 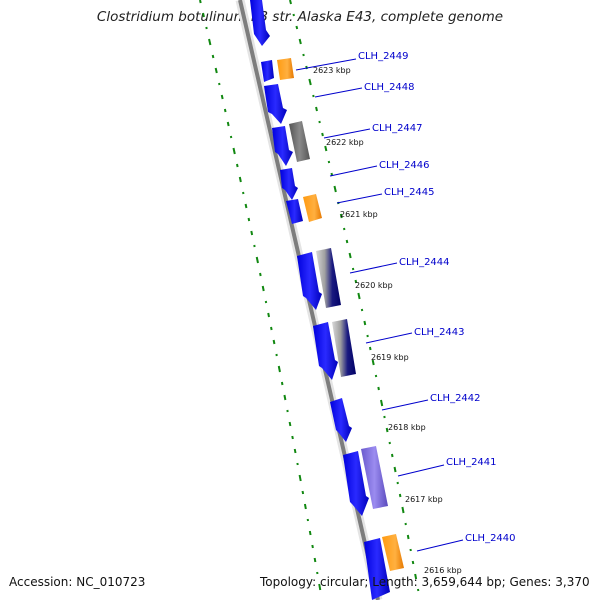 I want to click on gene-block-gray, so click(x=299, y=141).